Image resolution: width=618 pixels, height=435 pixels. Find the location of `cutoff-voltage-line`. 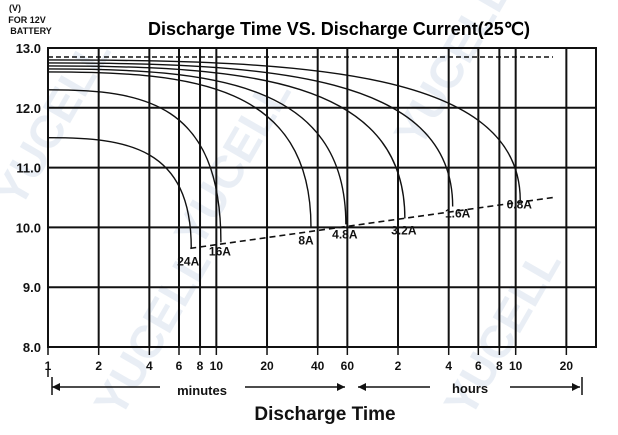

cutoff-voltage-line is located at coordinates (372, 223).